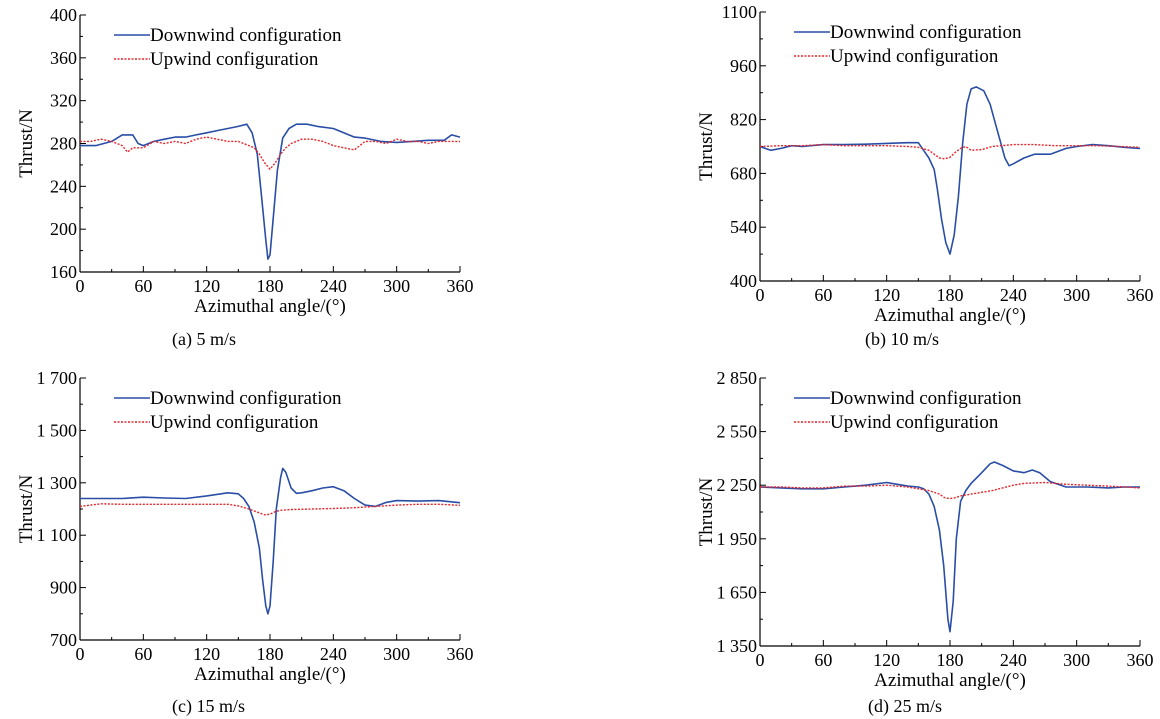 Image resolution: width=1160 pixels, height=719 pixels. Describe the element at coordinates (737, 646) in the screenshot. I see `y-tick-label: 1 350` at that location.